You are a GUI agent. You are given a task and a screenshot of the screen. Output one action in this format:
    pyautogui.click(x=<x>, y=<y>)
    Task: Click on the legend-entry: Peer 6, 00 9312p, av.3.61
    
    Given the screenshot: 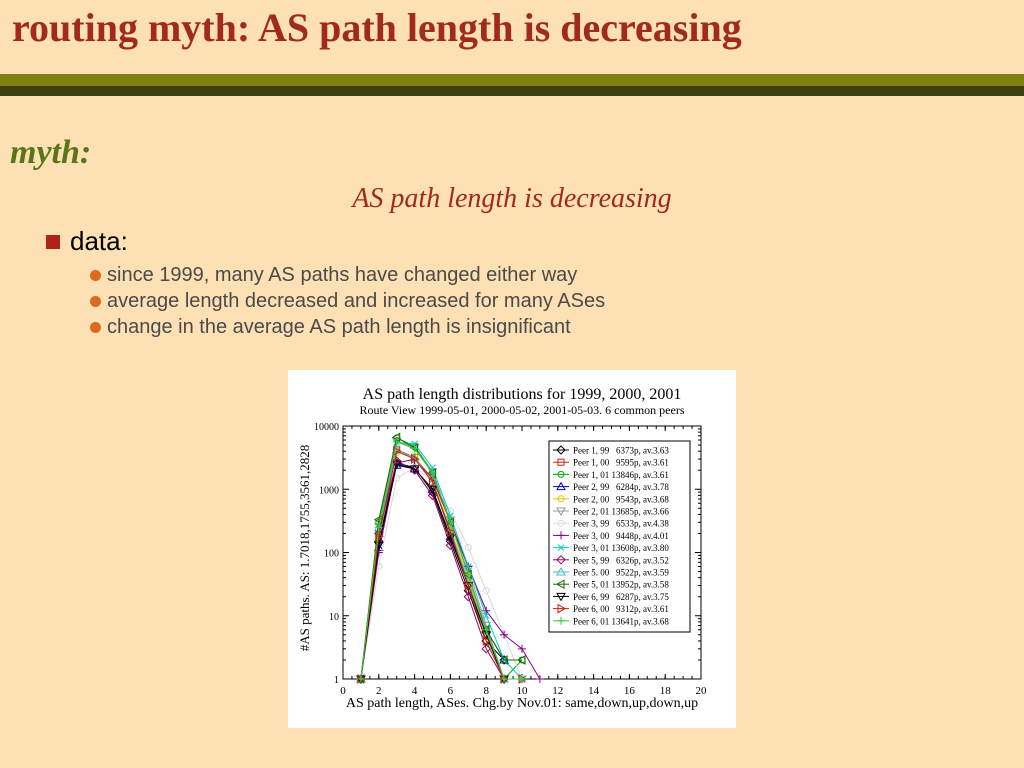 What is the action you would take?
    pyautogui.click(x=621, y=609)
    